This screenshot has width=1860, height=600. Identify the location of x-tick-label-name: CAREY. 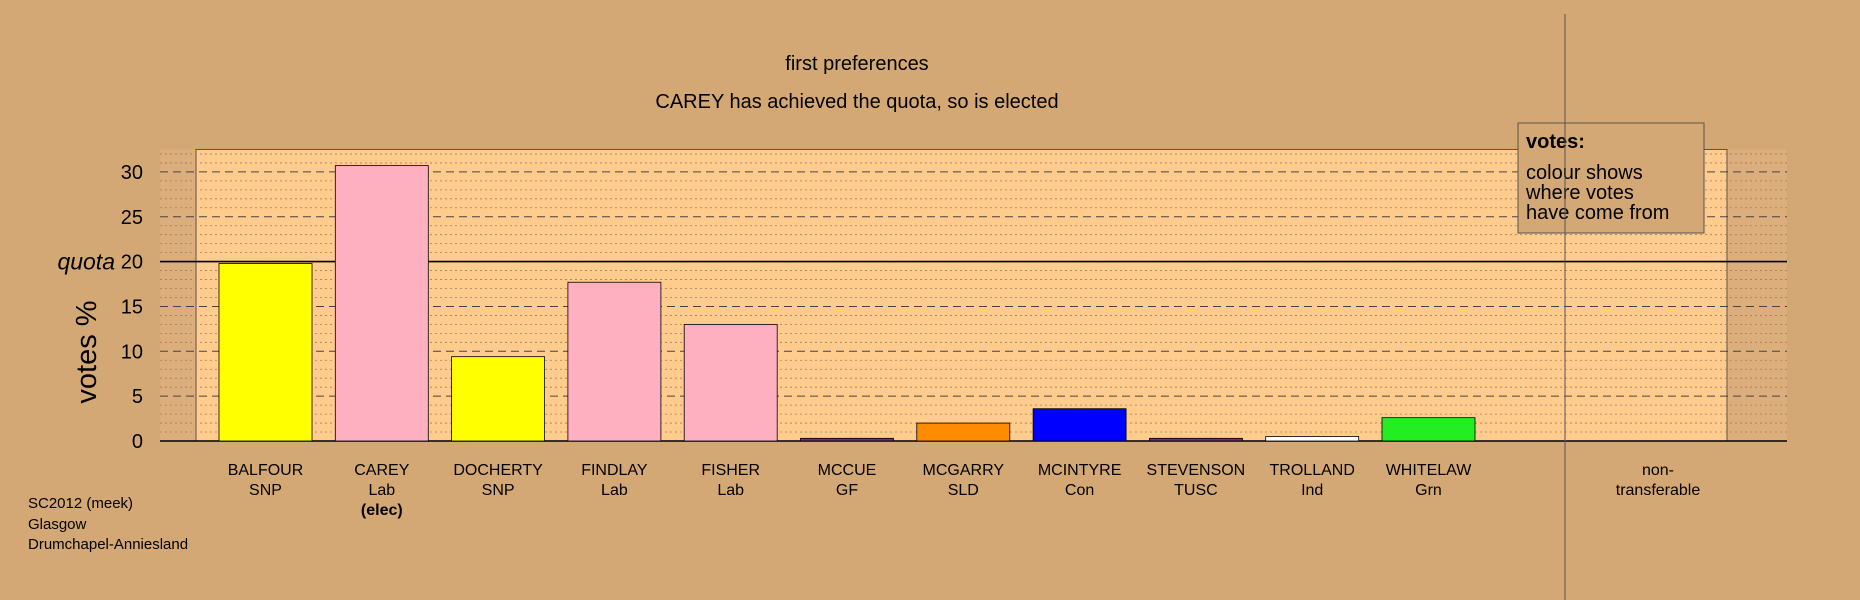
(381, 470).